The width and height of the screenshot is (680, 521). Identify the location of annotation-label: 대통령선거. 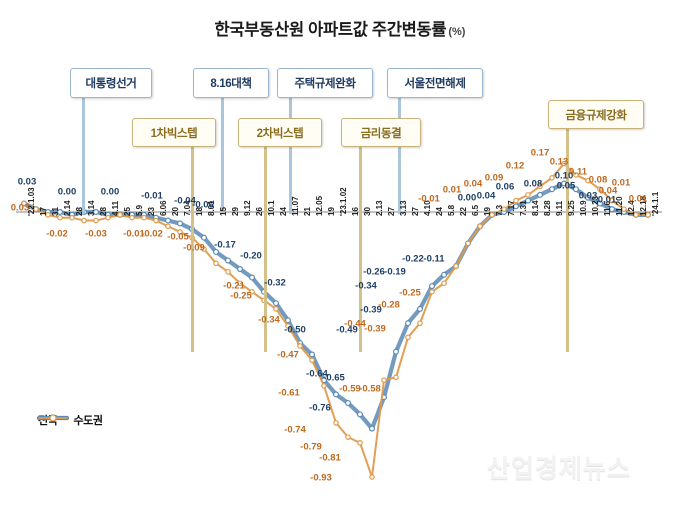
(111, 84).